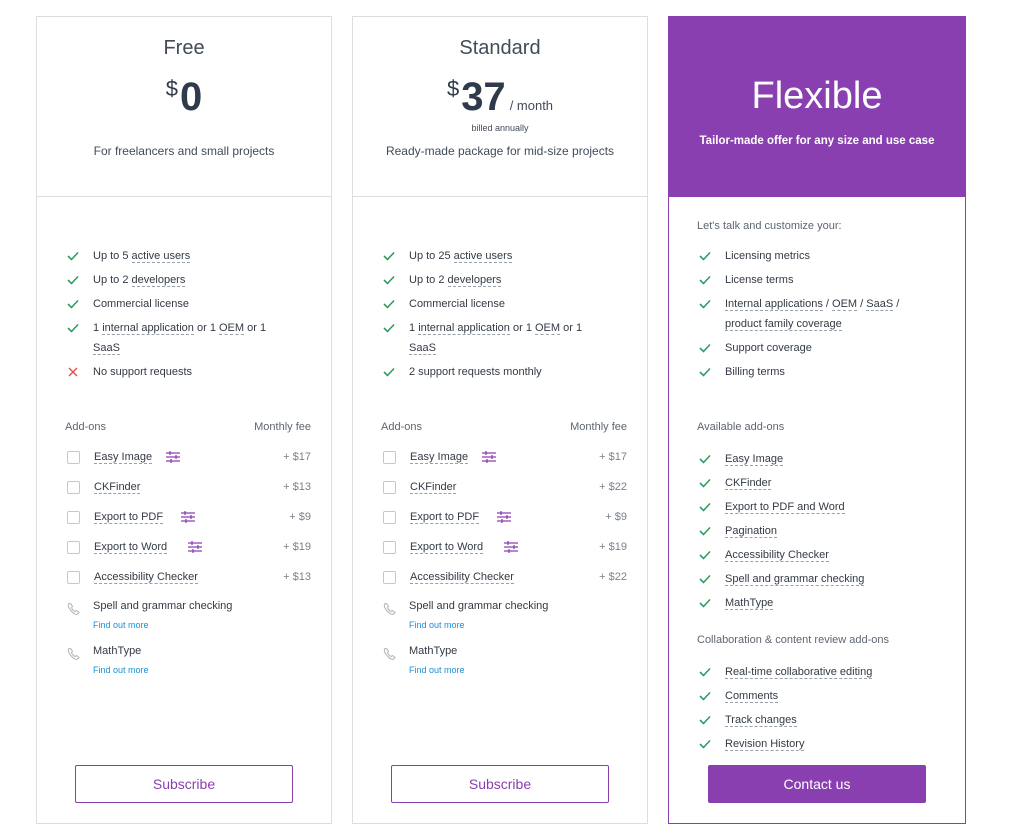 Image resolution: width=1024 pixels, height=834 pixels. I want to click on feature-item: Up to 25 active users, so click(504, 256).